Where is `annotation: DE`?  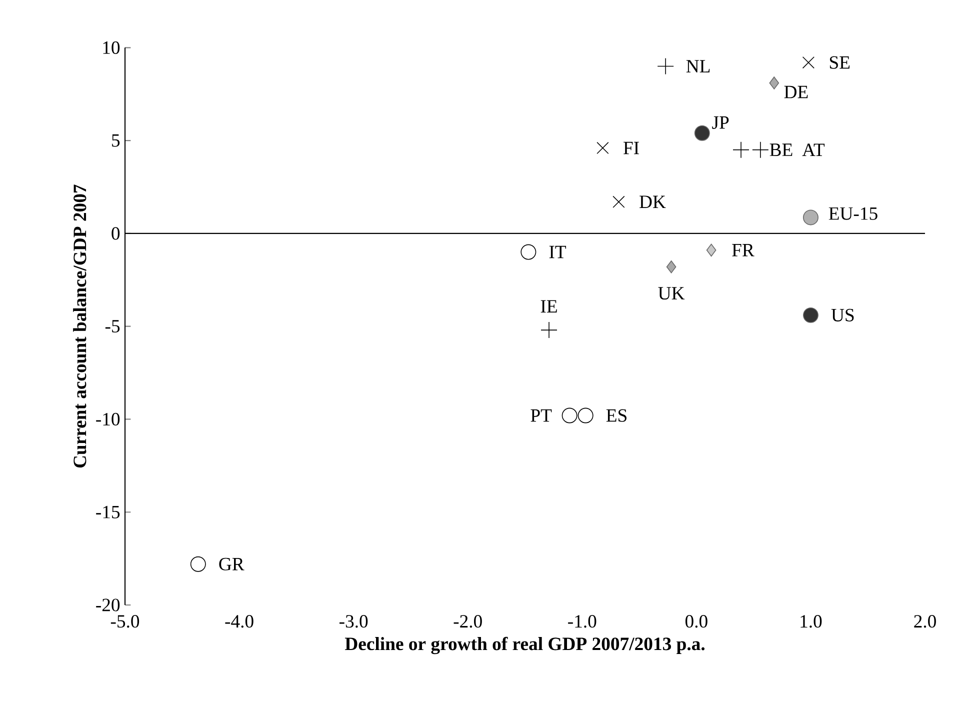 annotation: DE is located at coordinates (796, 92).